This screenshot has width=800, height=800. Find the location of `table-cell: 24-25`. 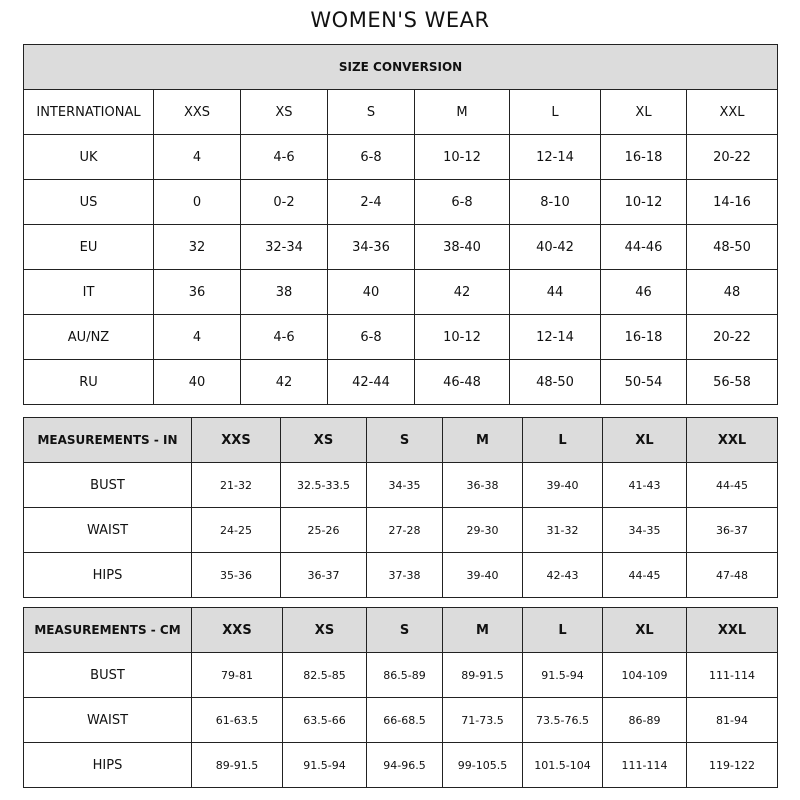

table-cell: 24-25 is located at coordinates (236, 530).